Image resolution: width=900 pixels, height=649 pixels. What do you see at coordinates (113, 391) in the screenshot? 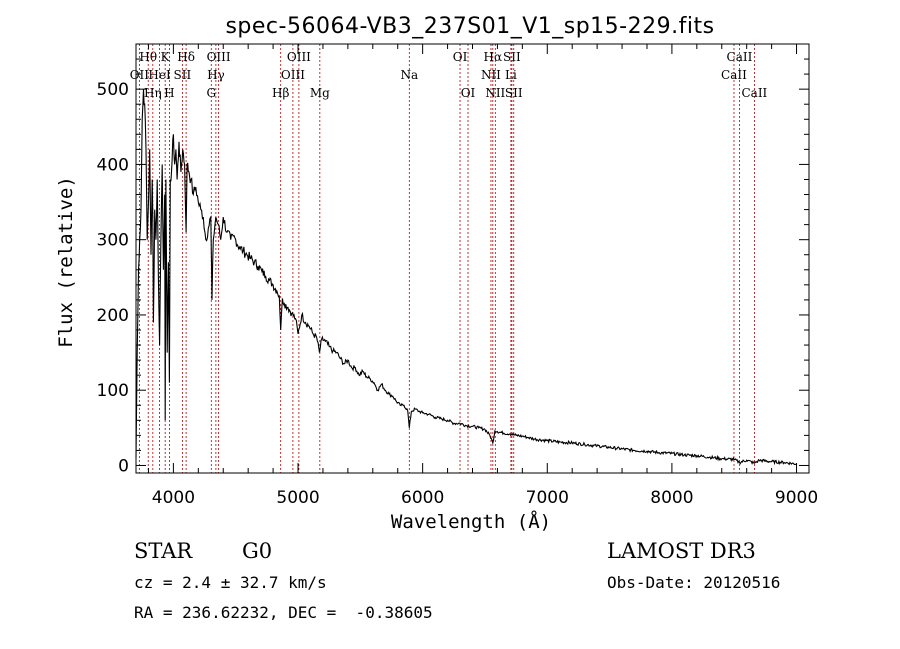
I see `y-tick-label-100: 100` at bounding box center [113, 391].